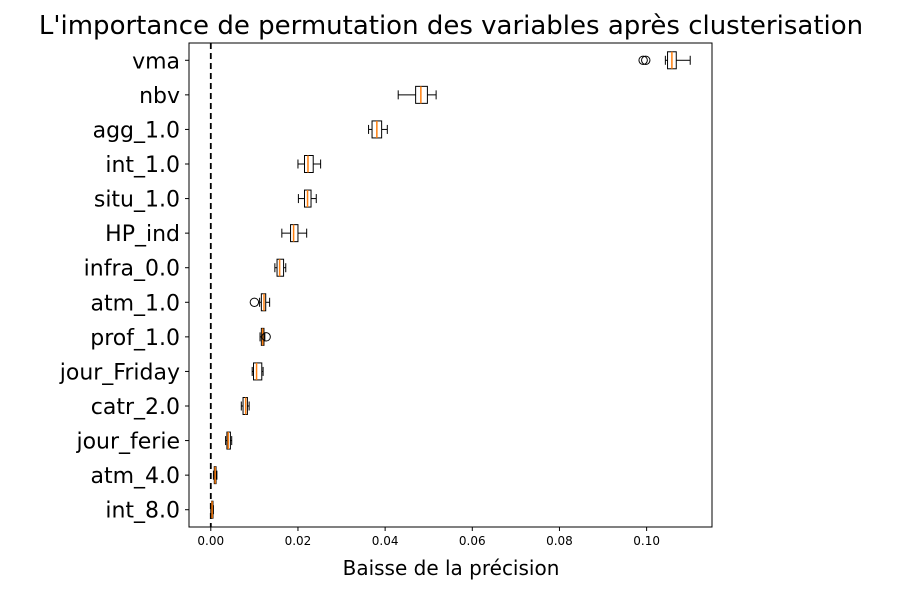 This screenshot has height=590, width=901. What do you see at coordinates (135, 303) in the screenshot?
I see `y-tick-label: atm_1.0` at bounding box center [135, 303].